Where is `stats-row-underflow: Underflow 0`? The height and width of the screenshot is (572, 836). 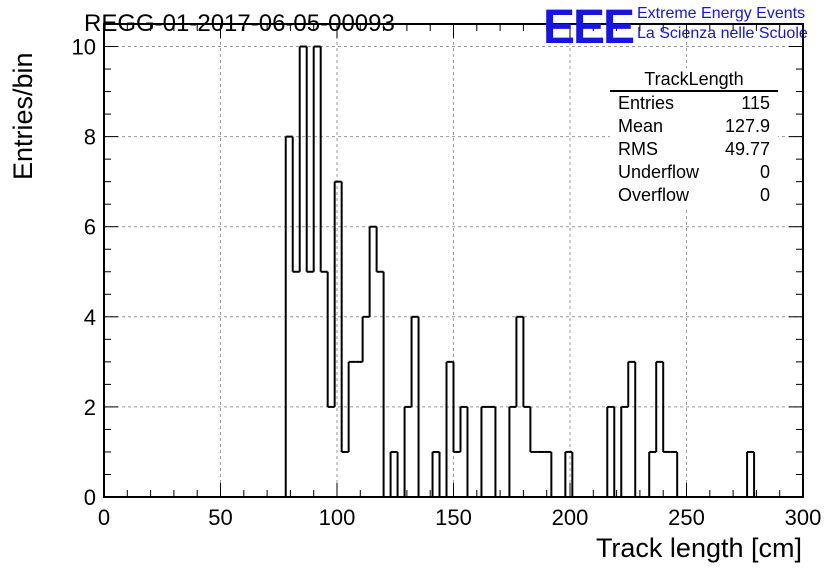 stats-row-underflow: Underflow 0 is located at coordinates (694, 172).